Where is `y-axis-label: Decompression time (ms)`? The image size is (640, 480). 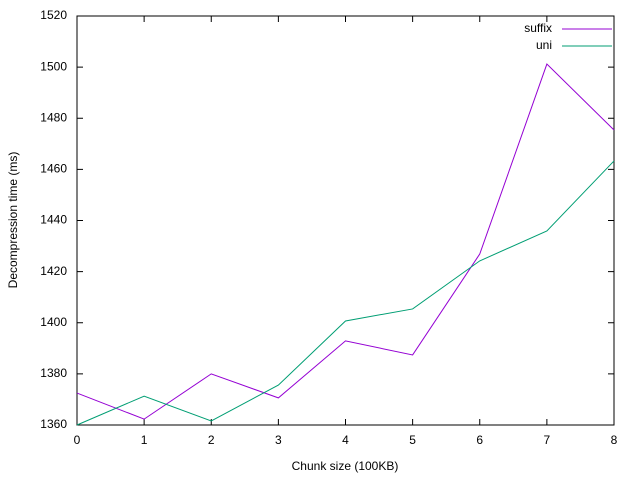 y-axis-label: Decompression time (ms) is located at coordinates (13, 220).